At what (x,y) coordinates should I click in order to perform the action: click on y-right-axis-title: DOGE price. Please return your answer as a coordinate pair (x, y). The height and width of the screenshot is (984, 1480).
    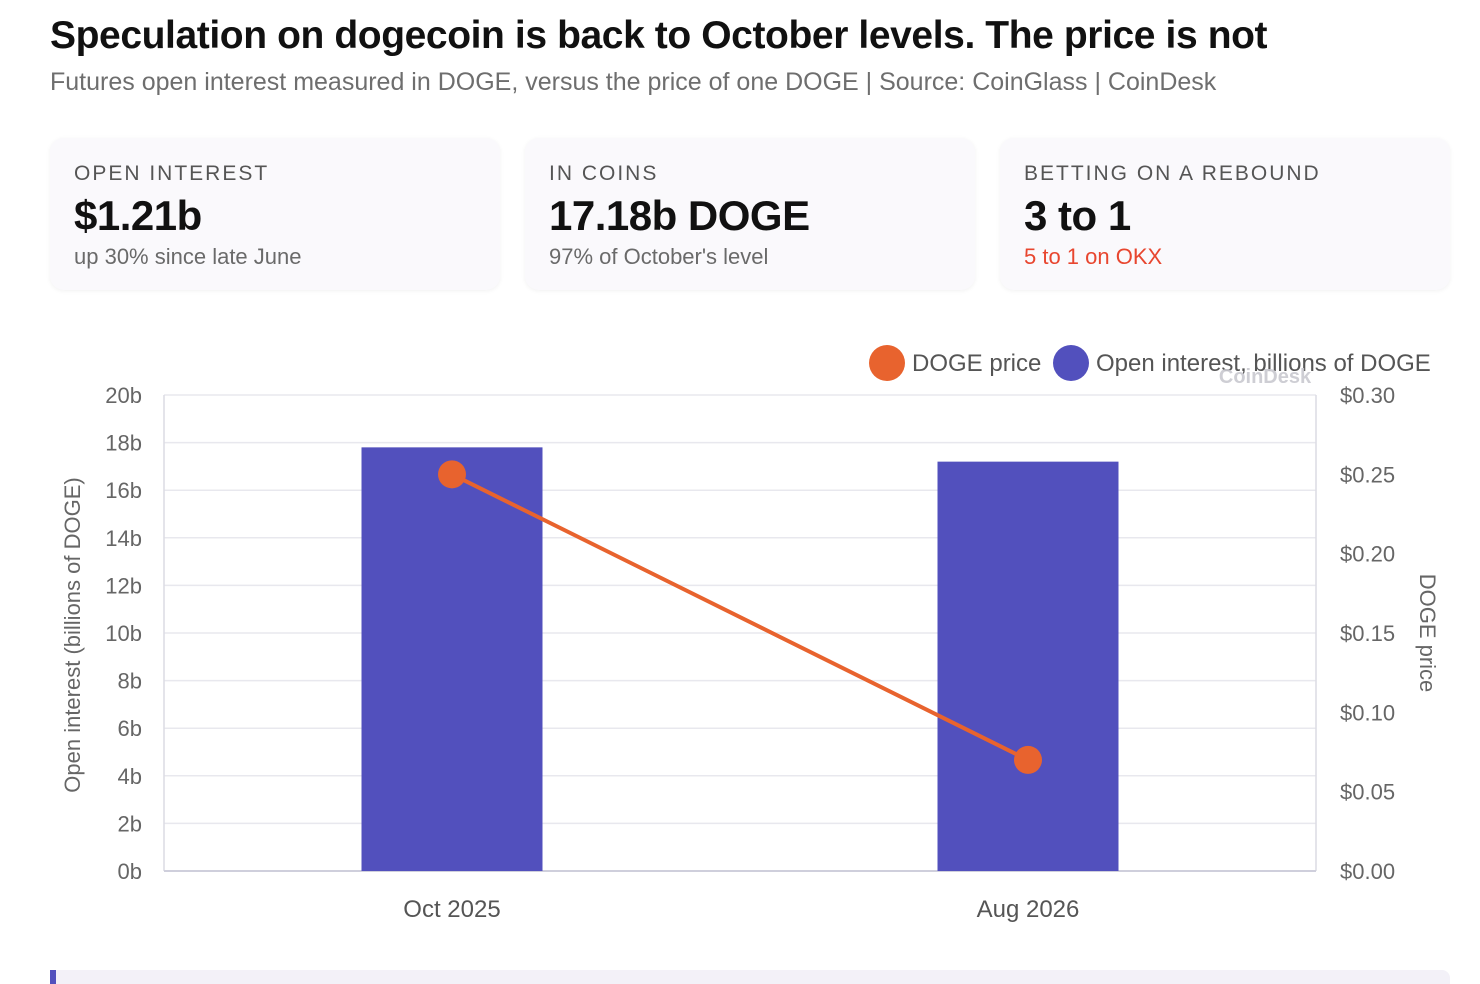
    Looking at the image, I should click on (1427, 633).